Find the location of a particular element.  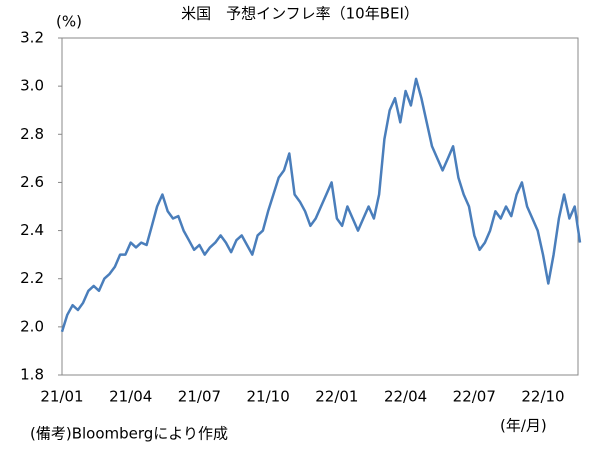

x-tick-label: 22/01 is located at coordinates (336, 397).